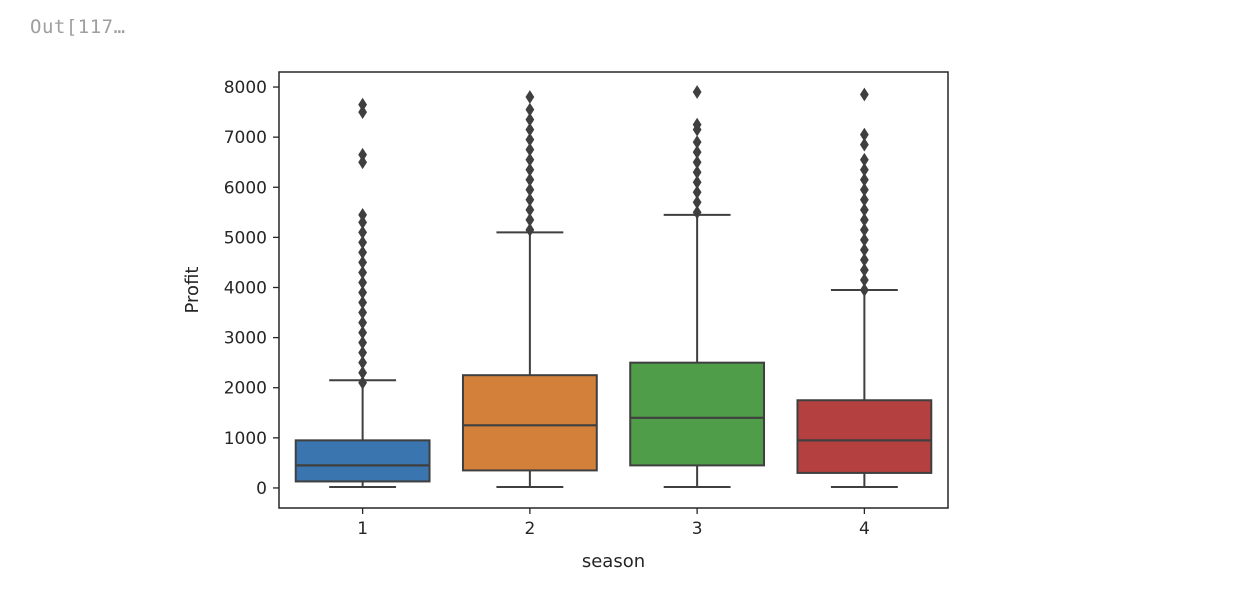 The image size is (1236, 596). I want to click on x-tick-label: 4, so click(864, 529).